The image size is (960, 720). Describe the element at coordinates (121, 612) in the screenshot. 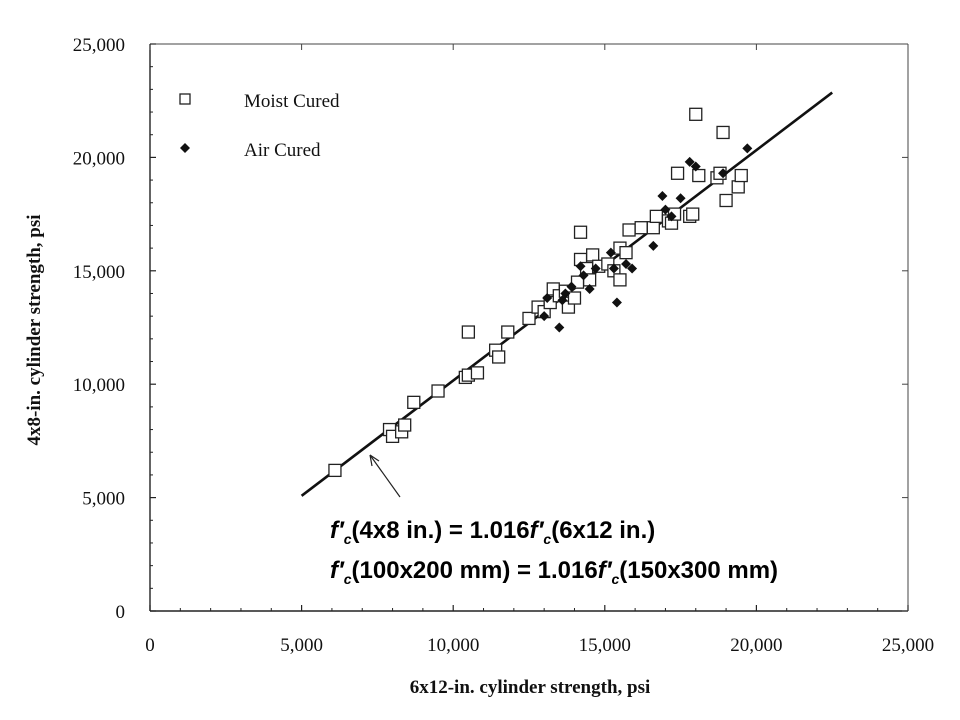

I see `y-tick-label: 0` at that location.